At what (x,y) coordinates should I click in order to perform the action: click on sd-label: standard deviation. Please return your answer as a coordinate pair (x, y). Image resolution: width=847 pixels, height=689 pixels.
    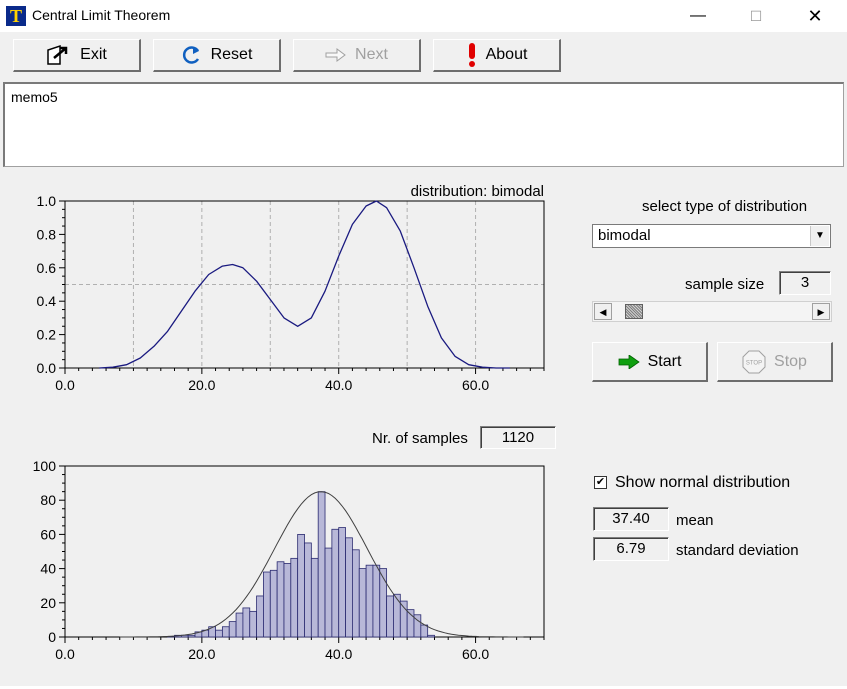
    Looking at the image, I should click on (737, 550).